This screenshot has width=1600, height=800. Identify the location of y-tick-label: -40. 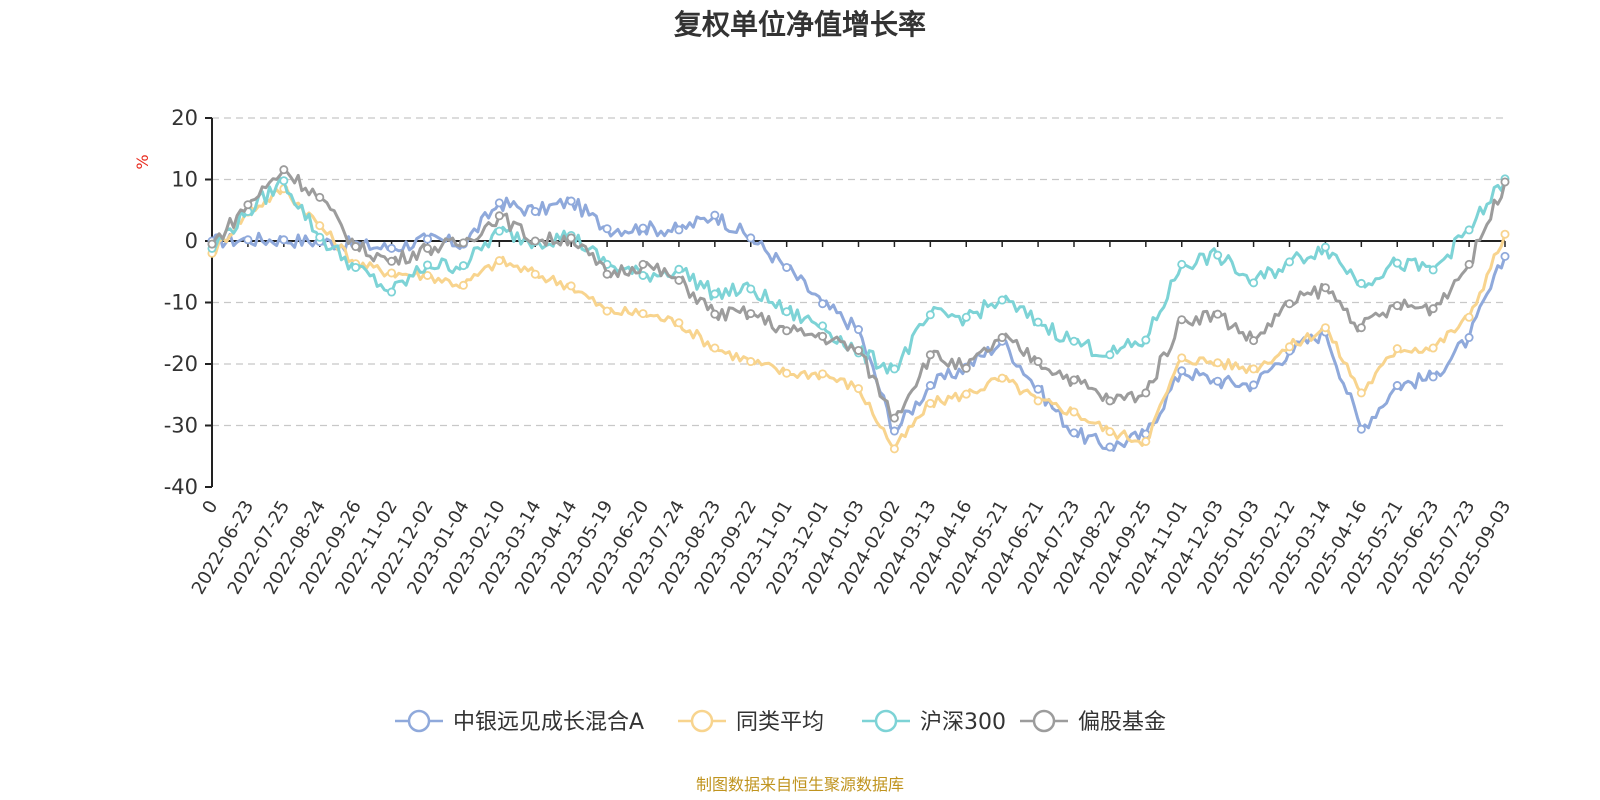
(181, 487).